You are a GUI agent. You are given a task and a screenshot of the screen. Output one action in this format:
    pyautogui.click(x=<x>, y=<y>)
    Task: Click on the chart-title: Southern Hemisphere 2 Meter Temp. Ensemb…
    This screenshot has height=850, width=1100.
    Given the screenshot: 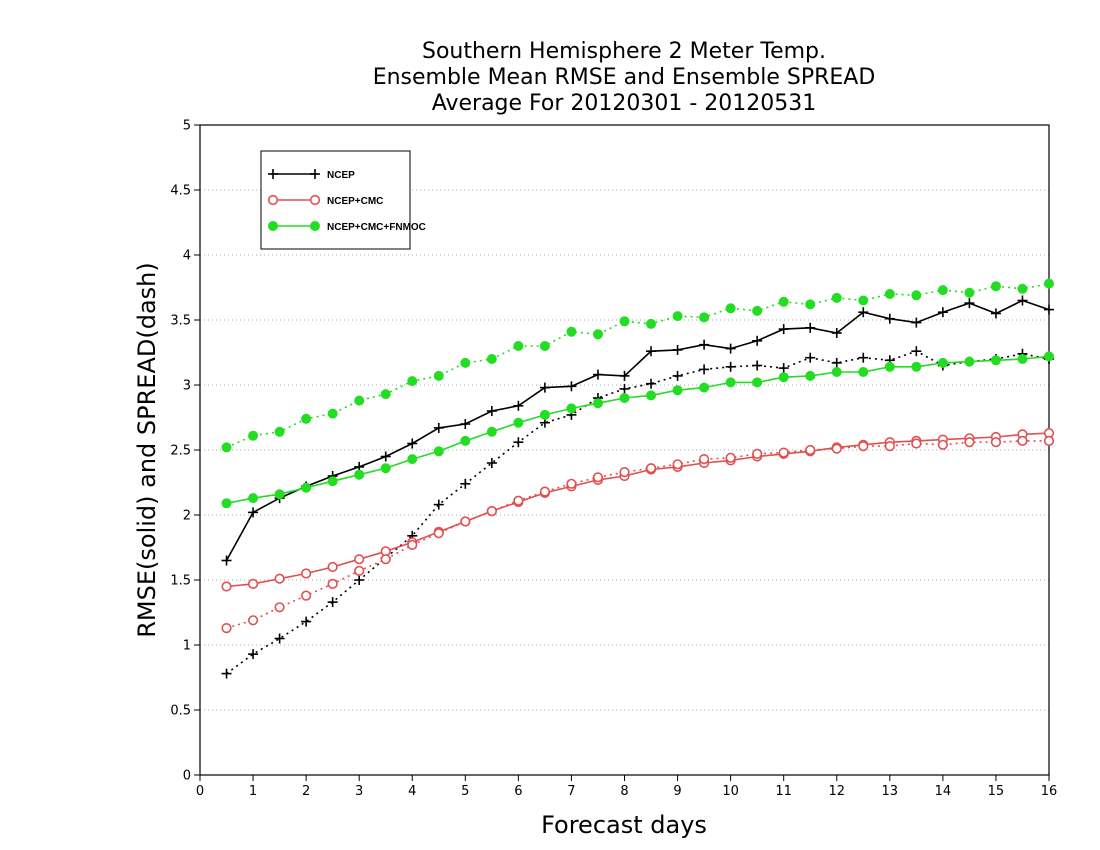 What is the action you would take?
    pyautogui.click(x=624, y=77)
    